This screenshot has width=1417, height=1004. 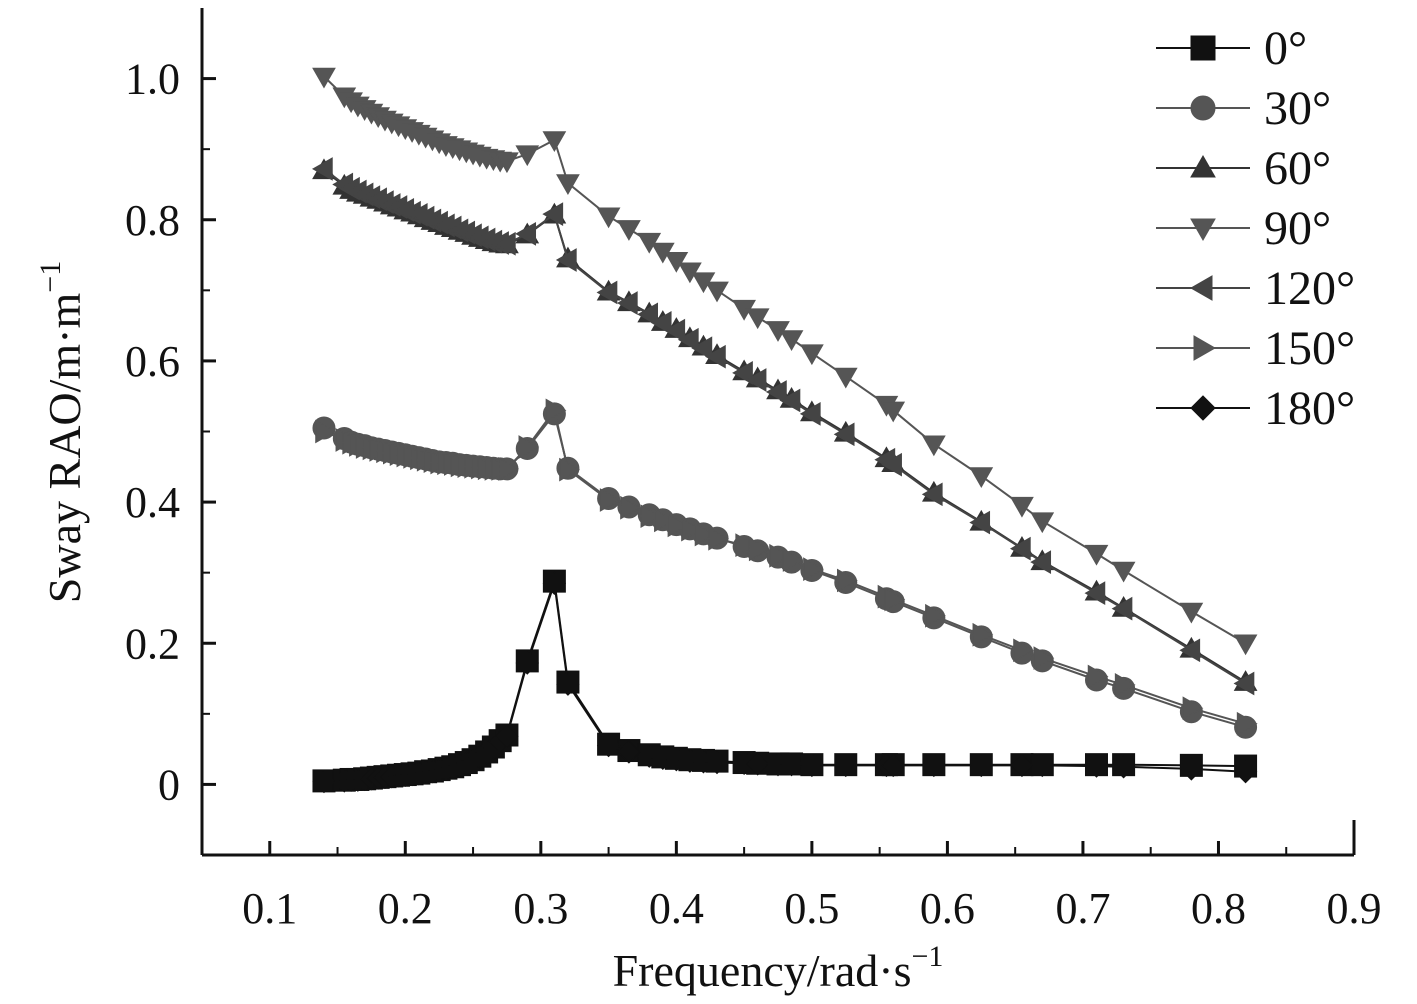 What do you see at coordinates (1231, 48) in the screenshot?
I see `legend-entry-0deg: 0°` at bounding box center [1231, 48].